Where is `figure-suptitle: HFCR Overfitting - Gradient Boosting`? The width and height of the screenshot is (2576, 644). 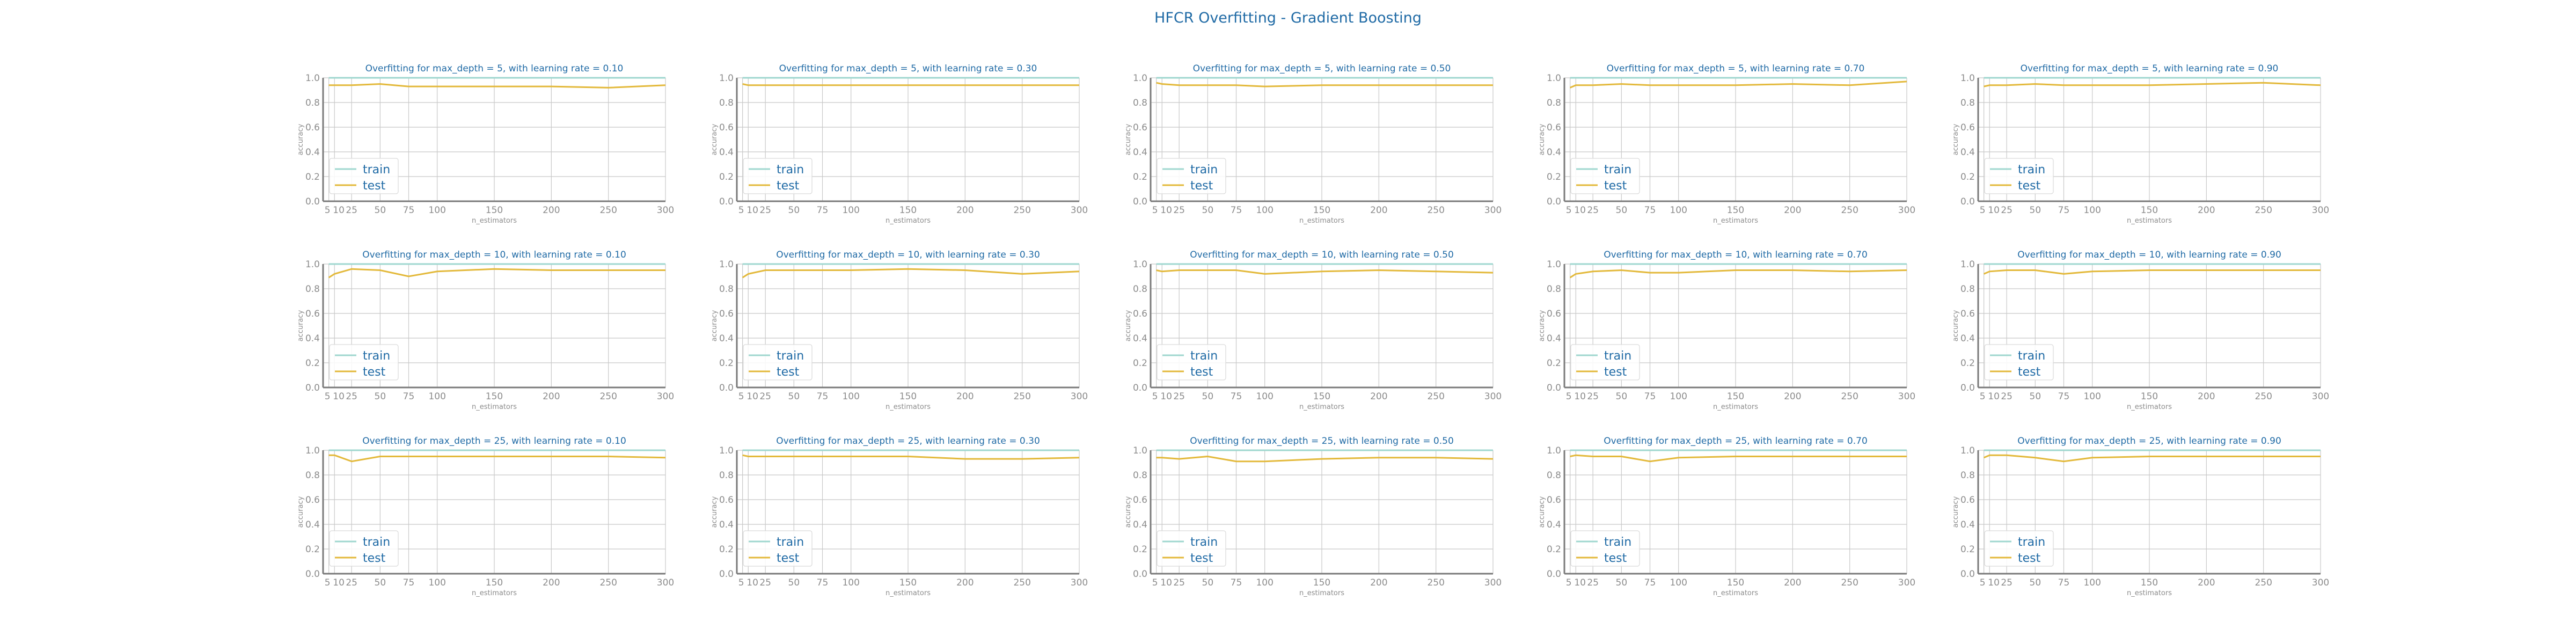
figure-suptitle: HFCR Overfitting - Gradient Boosting is located at coordinates (1288, 18).